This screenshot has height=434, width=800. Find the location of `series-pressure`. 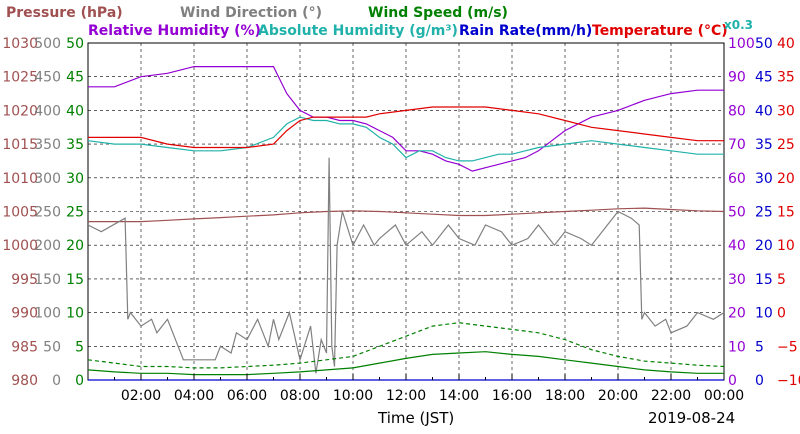

series-pressure is located at coordinates (406, 215).